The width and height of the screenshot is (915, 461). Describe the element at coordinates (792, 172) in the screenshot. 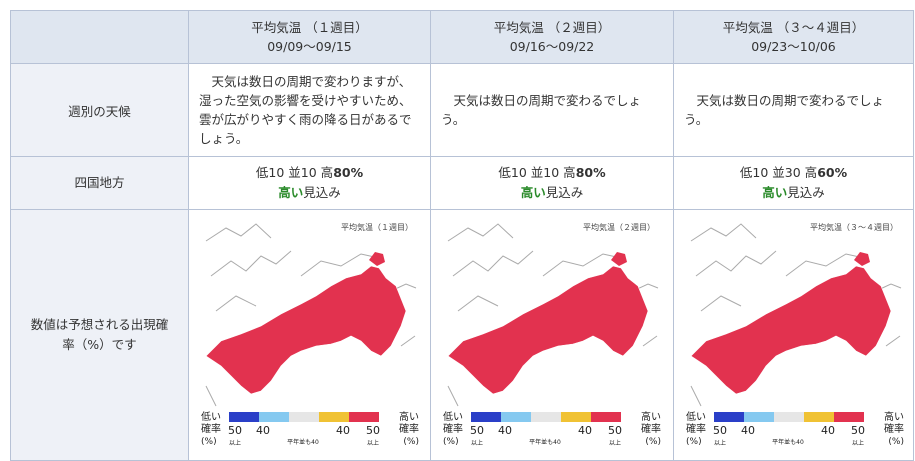

I see `normal-value: 30` at that location.